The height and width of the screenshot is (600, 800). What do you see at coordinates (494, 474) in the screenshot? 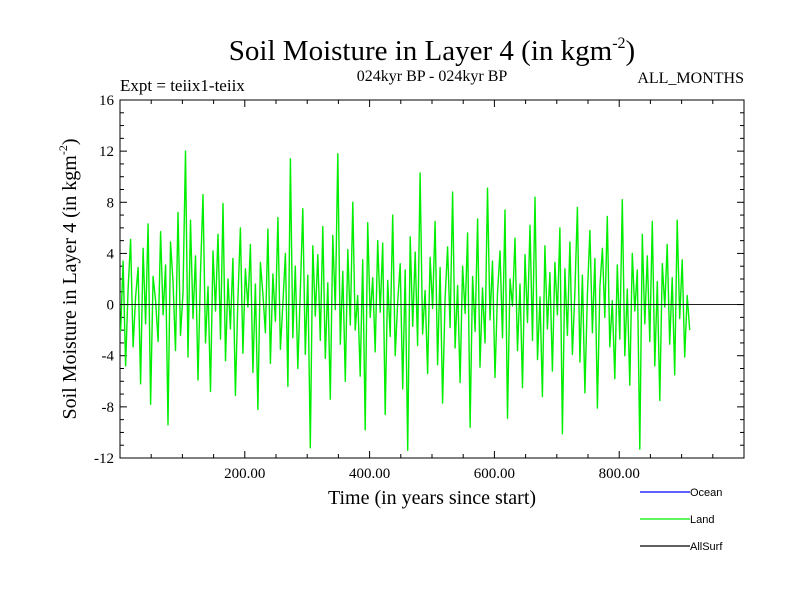
I see `x-tick-label: 600.00` at bounding box center [494, 474].